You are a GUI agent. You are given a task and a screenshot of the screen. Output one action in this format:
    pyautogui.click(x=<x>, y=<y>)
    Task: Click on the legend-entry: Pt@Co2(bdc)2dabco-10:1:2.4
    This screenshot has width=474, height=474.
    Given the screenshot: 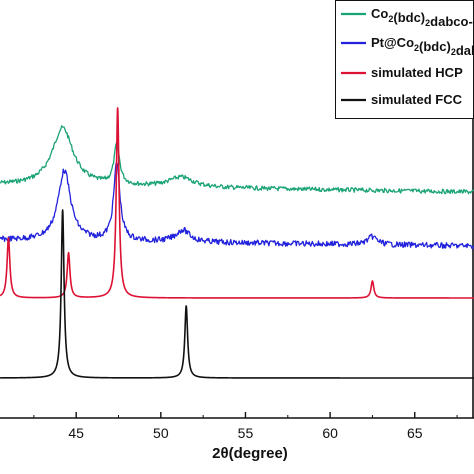 What is the action you would take?
    pyautogui.click(x=422, y=46)
    